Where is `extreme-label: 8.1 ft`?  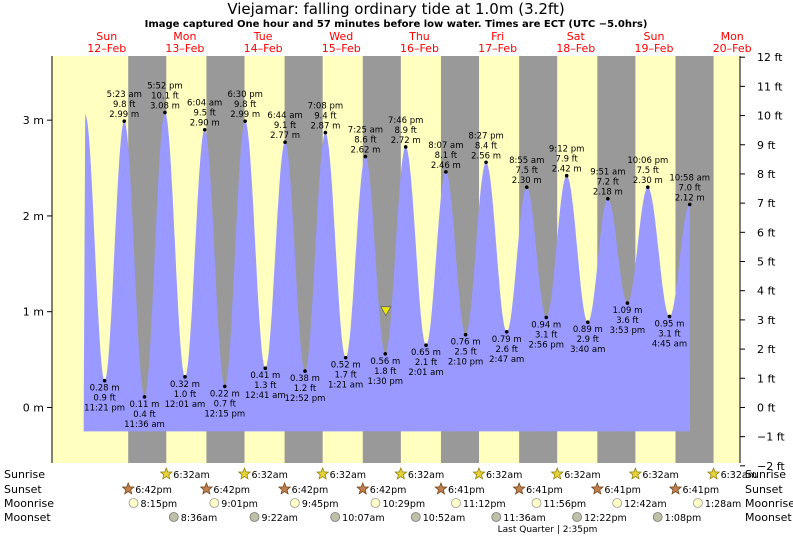
extreme-label: 8.1 ft is located at coordinates (446, 156).